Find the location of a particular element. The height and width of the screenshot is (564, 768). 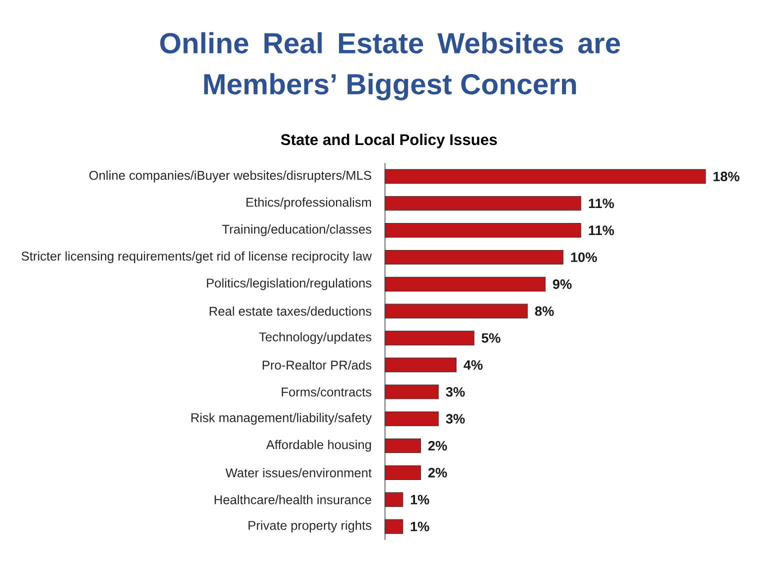

data-label: 5% is located at coordinates (491, 338).